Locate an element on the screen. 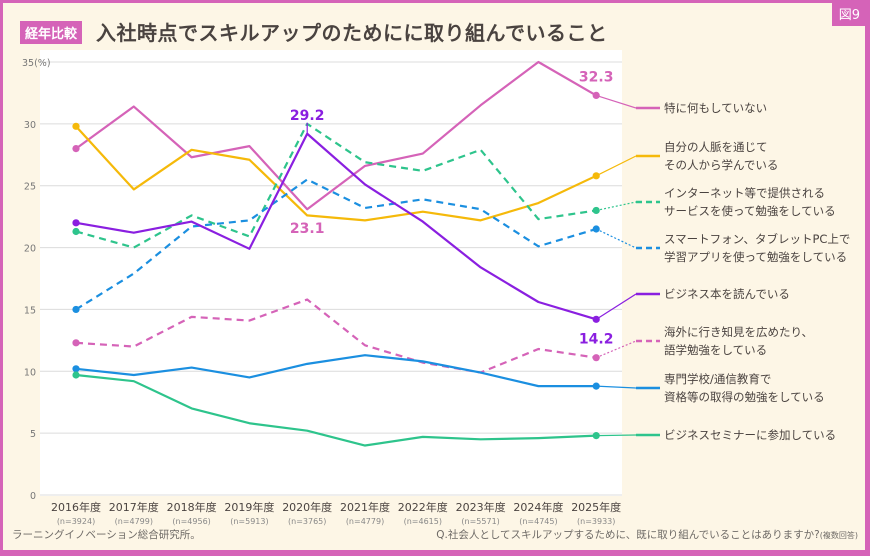  x-tick-label: 2025年度 is located at coordinates (596, 507).